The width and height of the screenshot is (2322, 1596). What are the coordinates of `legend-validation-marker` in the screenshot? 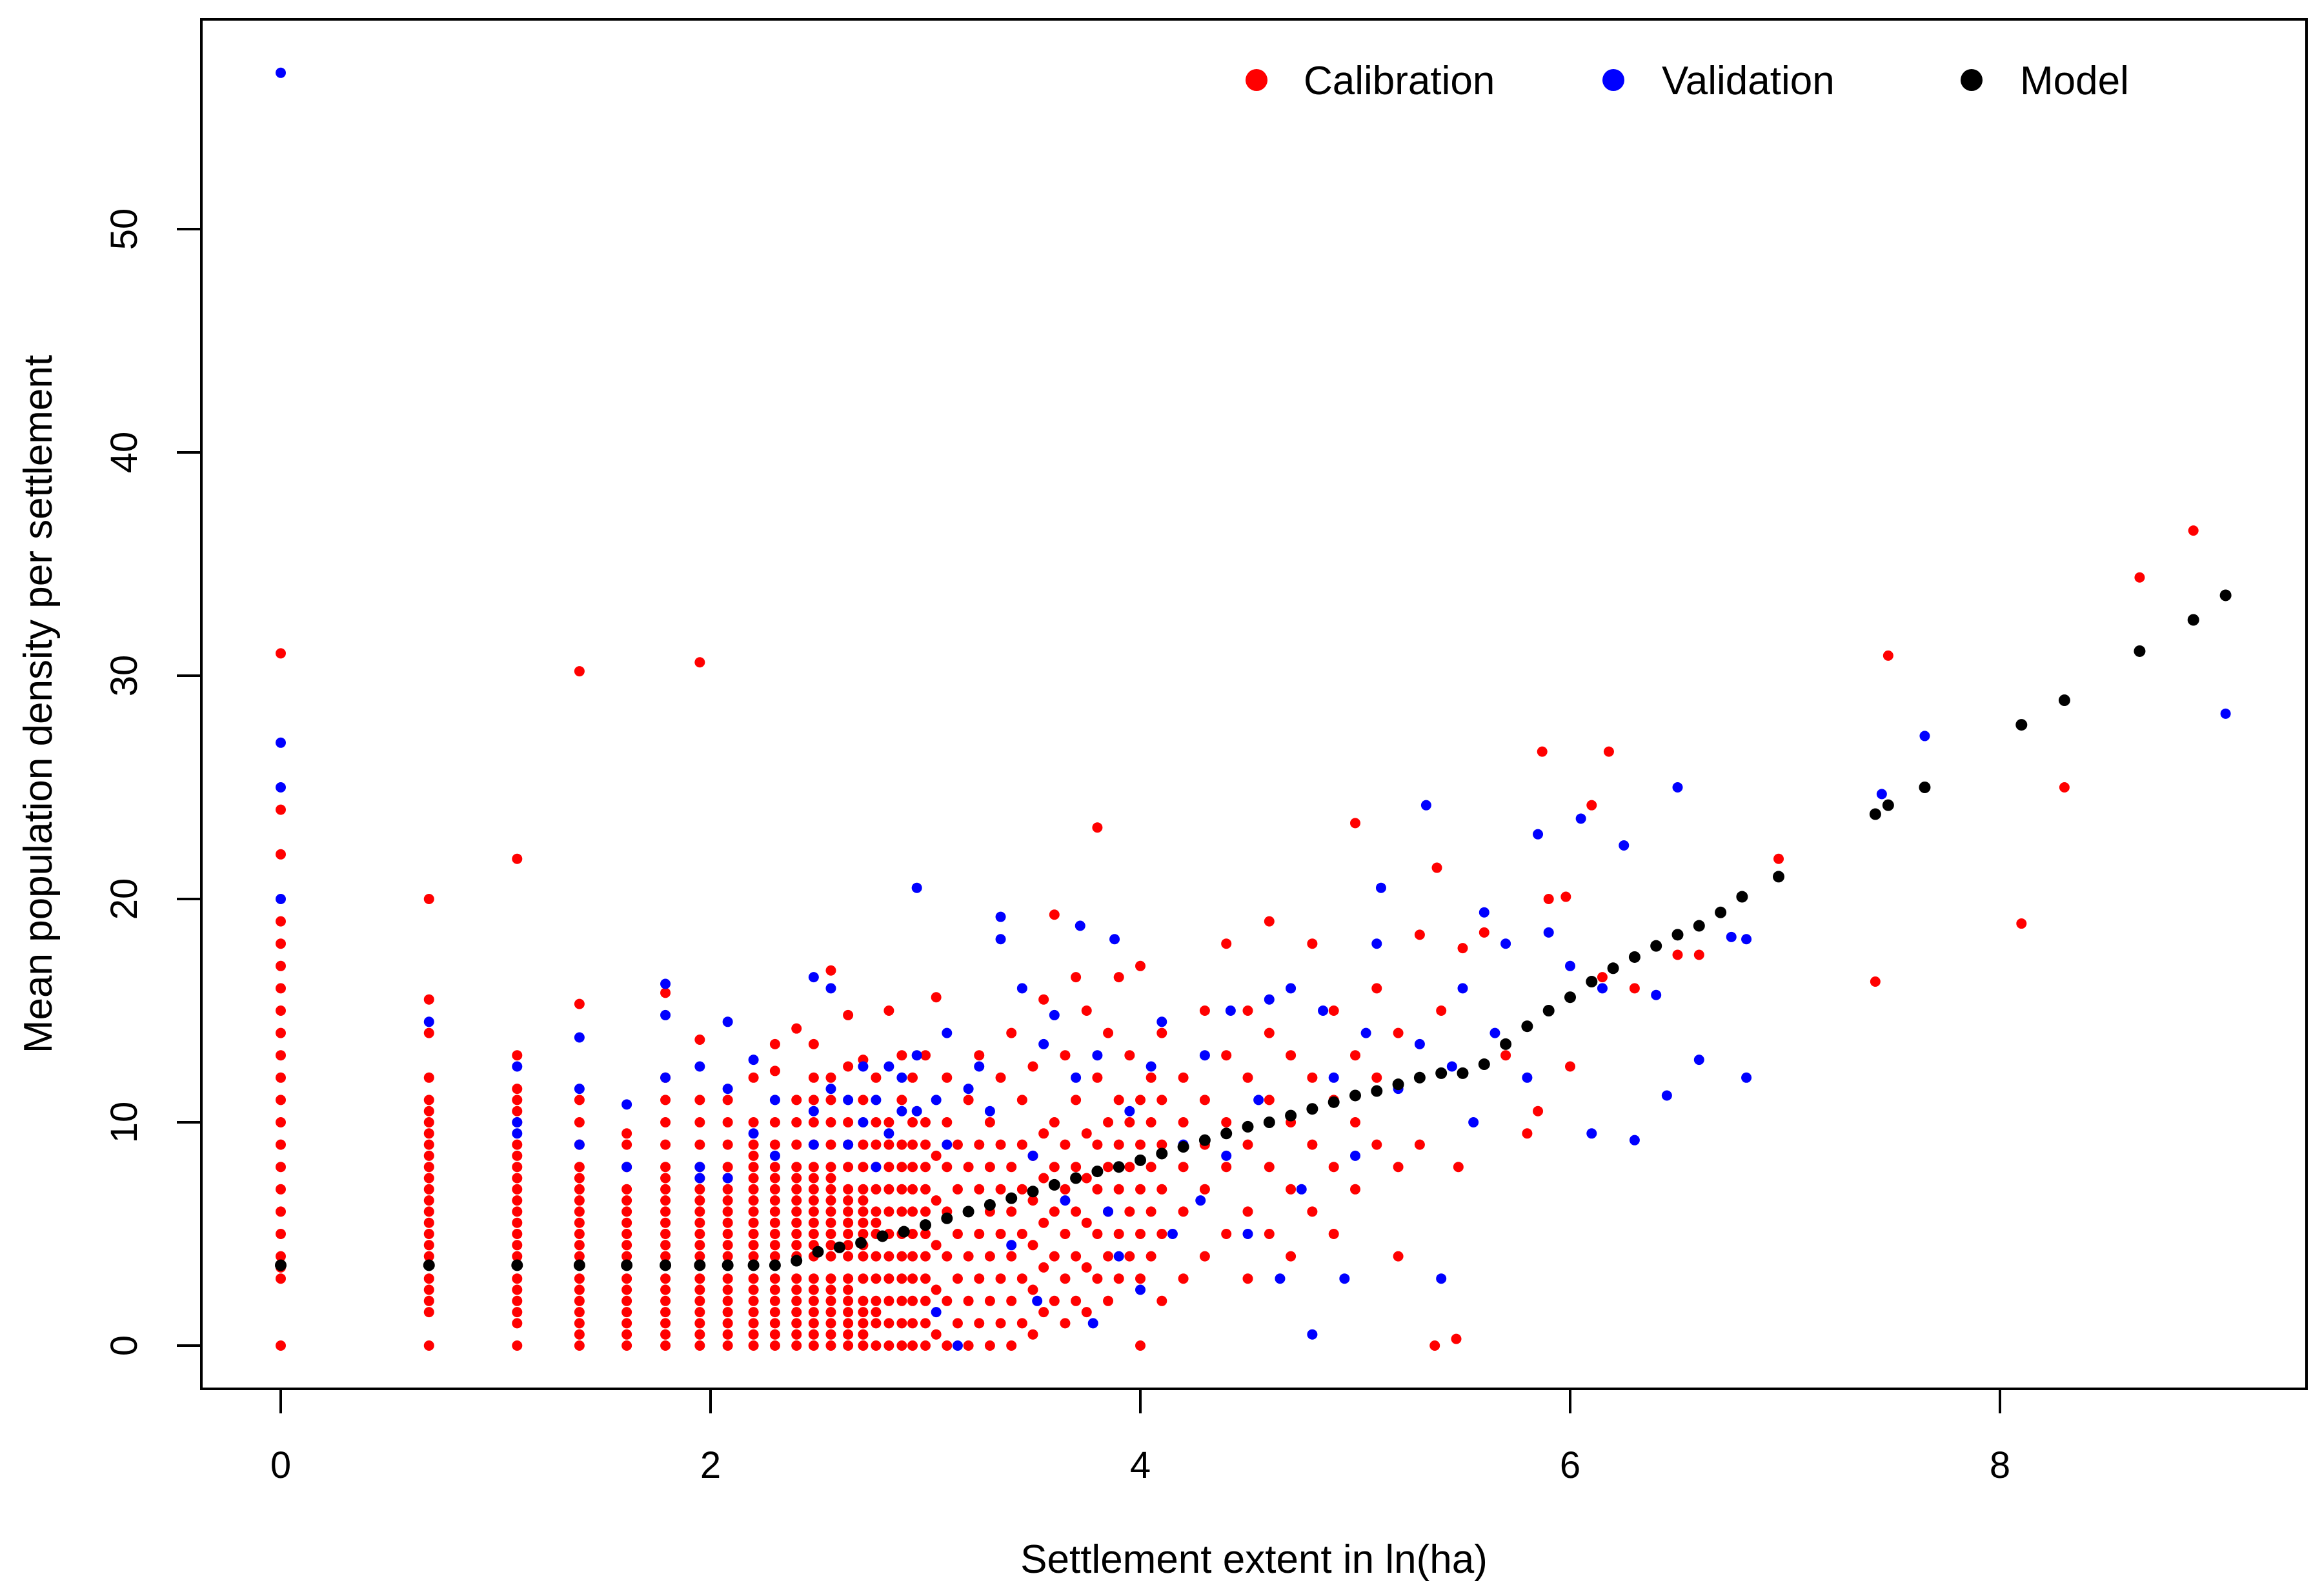 It's located at (1613, 80).